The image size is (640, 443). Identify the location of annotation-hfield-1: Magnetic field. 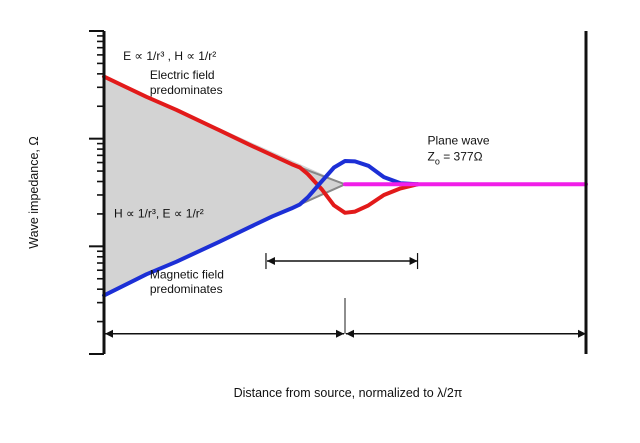
(187, 275).